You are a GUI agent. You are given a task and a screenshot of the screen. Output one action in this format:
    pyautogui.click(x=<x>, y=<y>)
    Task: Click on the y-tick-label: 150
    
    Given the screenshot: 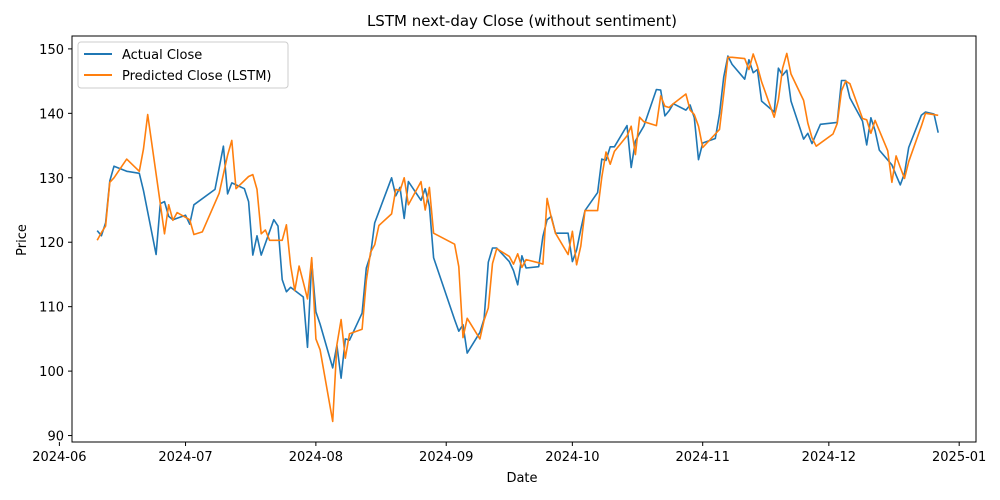 What is the action you would take?
    pyautogui.click(x=51, y=50)
    